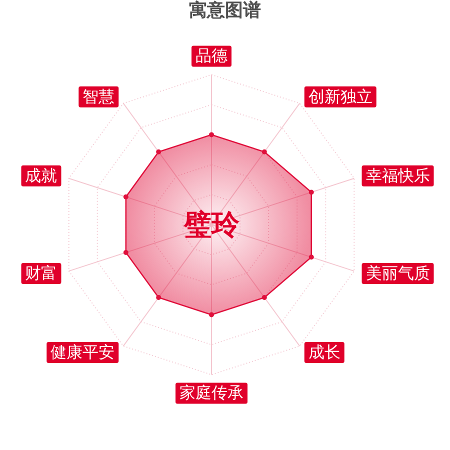 The width and height of the screenshot is (450, 450). What do you see at coordinates (212, 224) in the screenshot?
I see `annotations: 璧玲` at bounding box center [212, 224].